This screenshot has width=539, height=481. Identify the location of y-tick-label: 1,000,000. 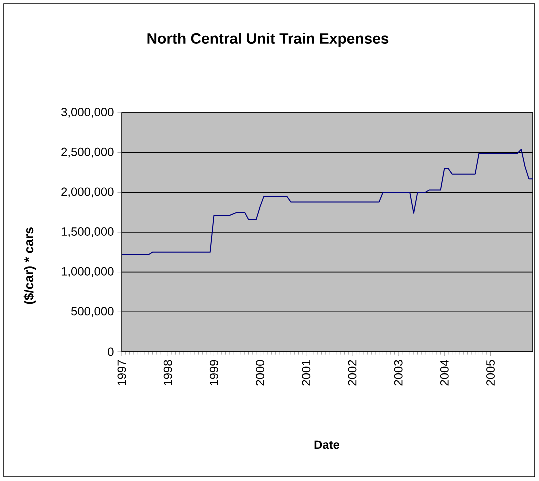
(88, 272).